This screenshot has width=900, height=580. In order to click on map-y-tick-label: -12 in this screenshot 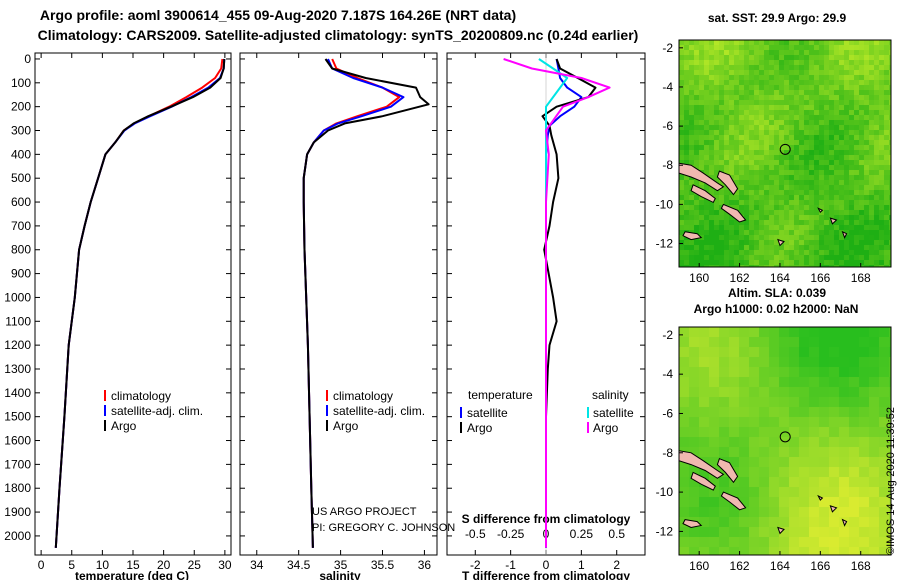, I will do `click(665, 531)`.